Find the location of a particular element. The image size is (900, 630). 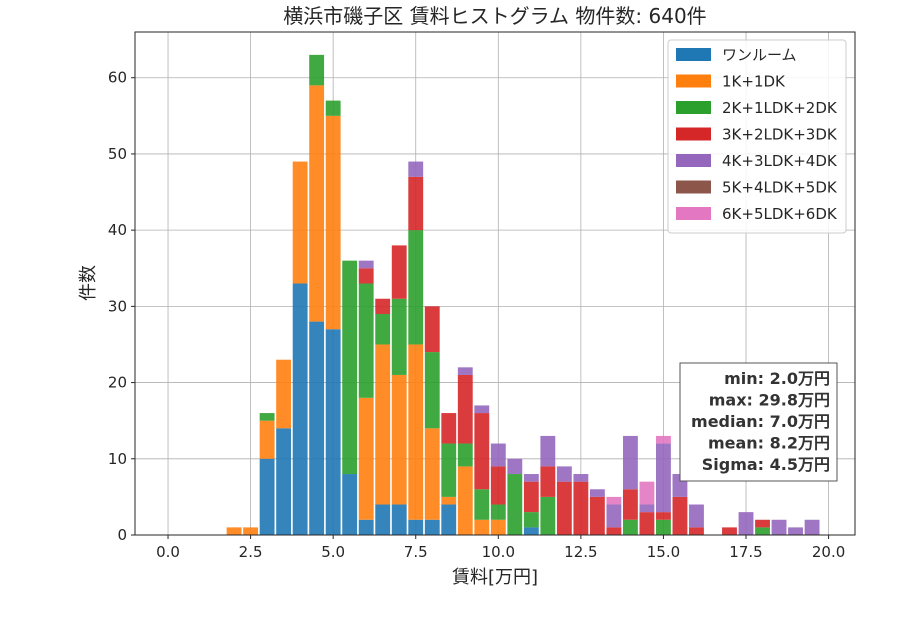

x-axis-ticks: 0.0 2.5 5.0 7.5 10.0 12.5 15.0 17.5 20.0 is located at coordinates (500, 548).